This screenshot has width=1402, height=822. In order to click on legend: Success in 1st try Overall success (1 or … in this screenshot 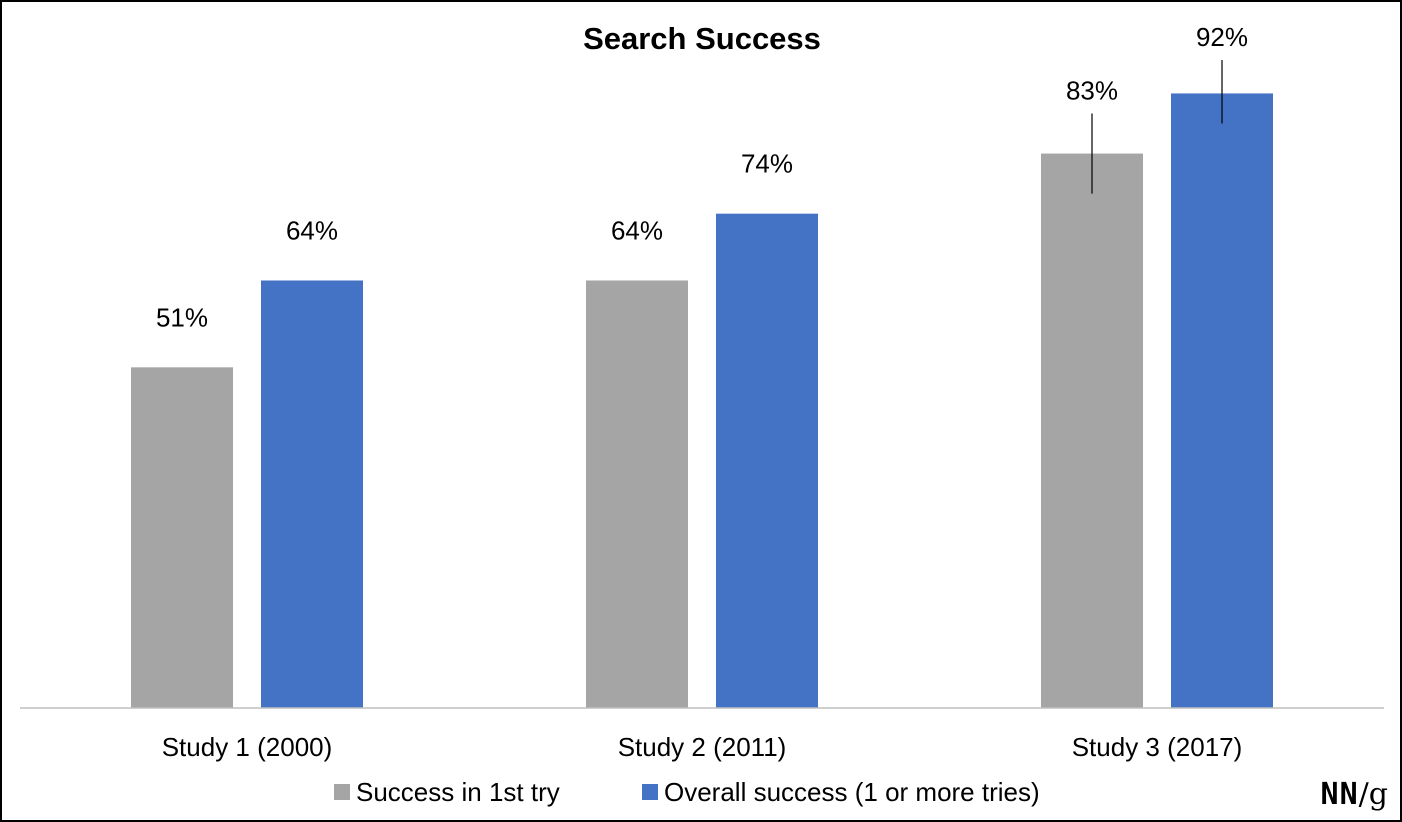, I will do `click(687, 792)`.